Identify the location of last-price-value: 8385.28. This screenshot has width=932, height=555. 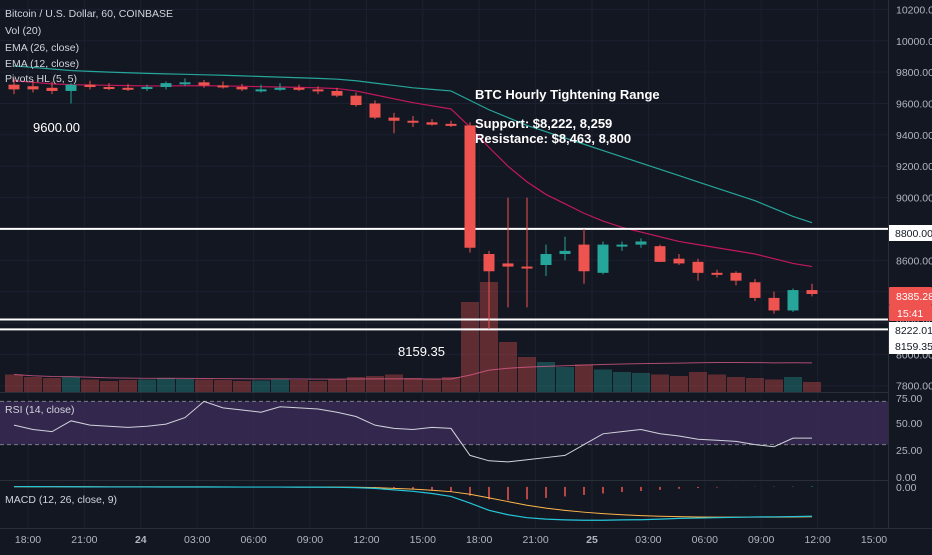
(914, 297).